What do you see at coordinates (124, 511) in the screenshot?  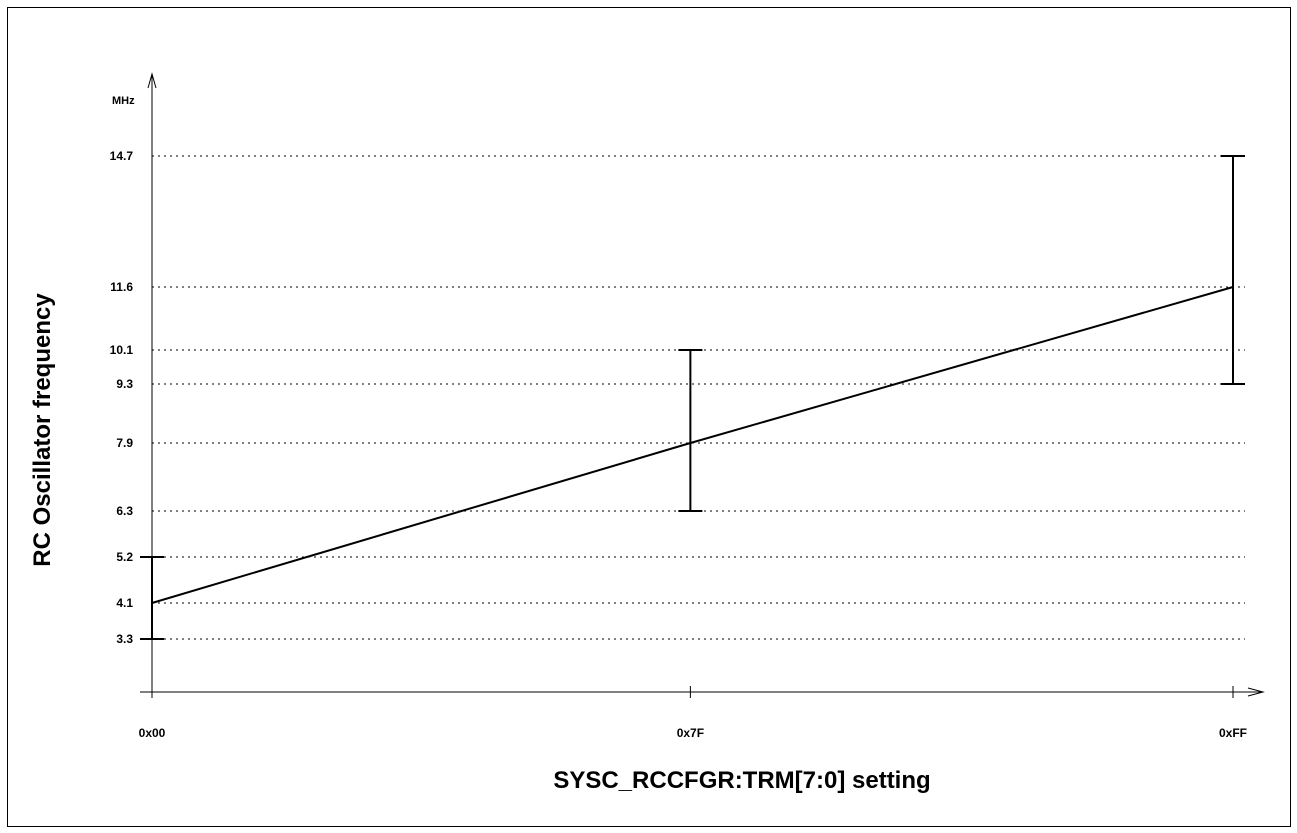 I see `y-tick-label: 6.3` at bounding box center [124, 511].